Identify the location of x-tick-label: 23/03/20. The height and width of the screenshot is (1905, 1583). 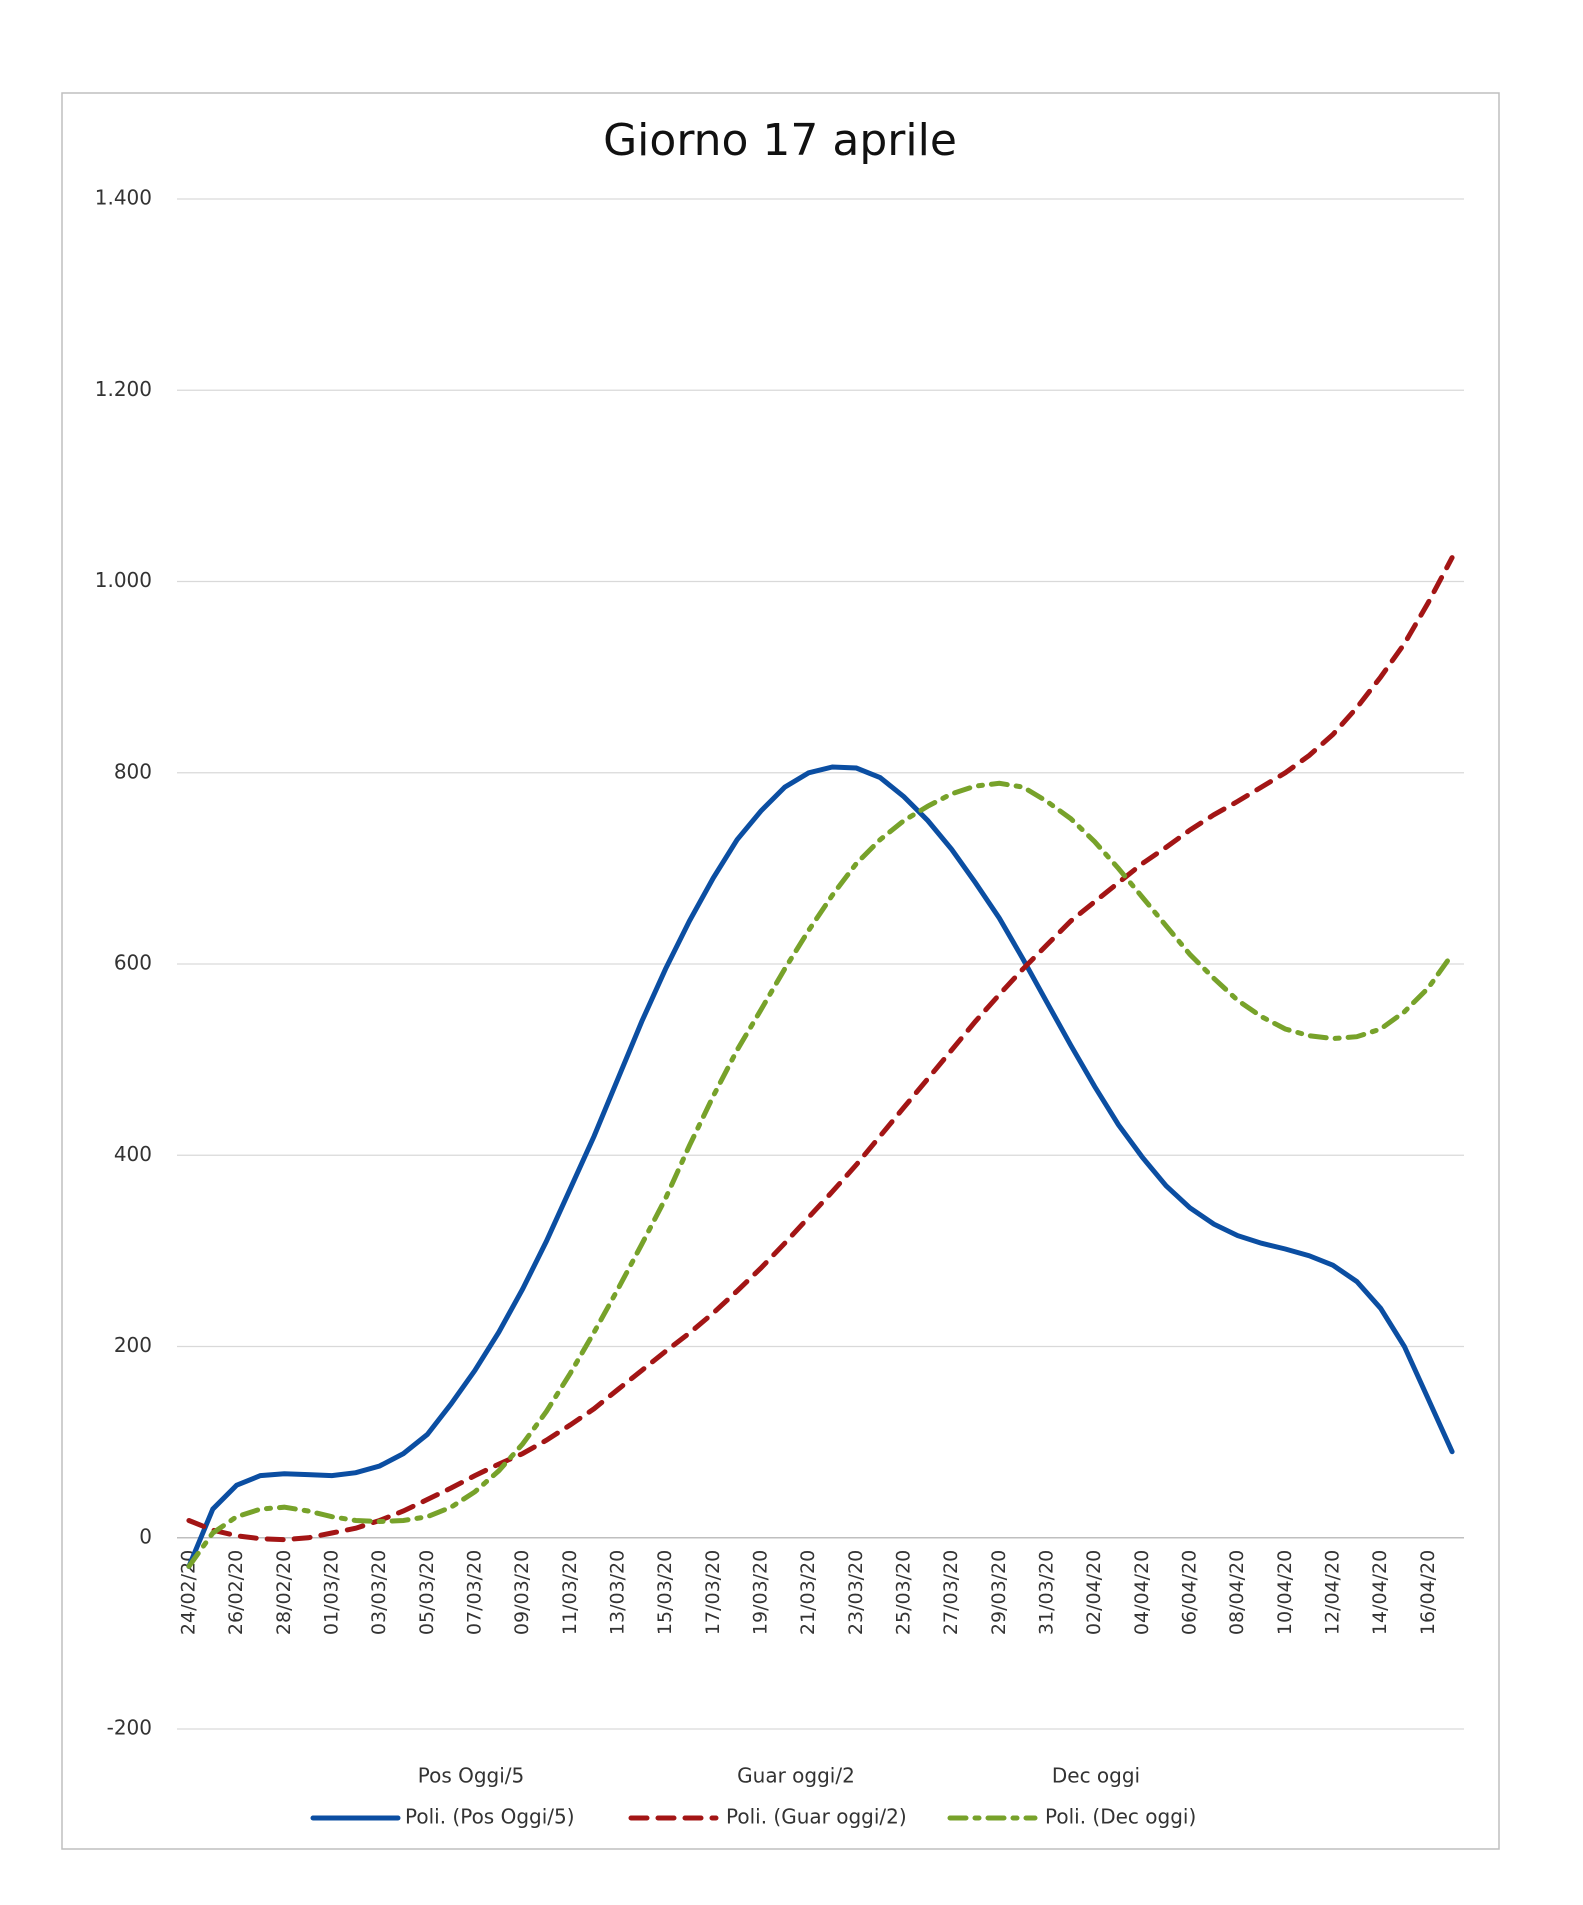
(856, 1592).